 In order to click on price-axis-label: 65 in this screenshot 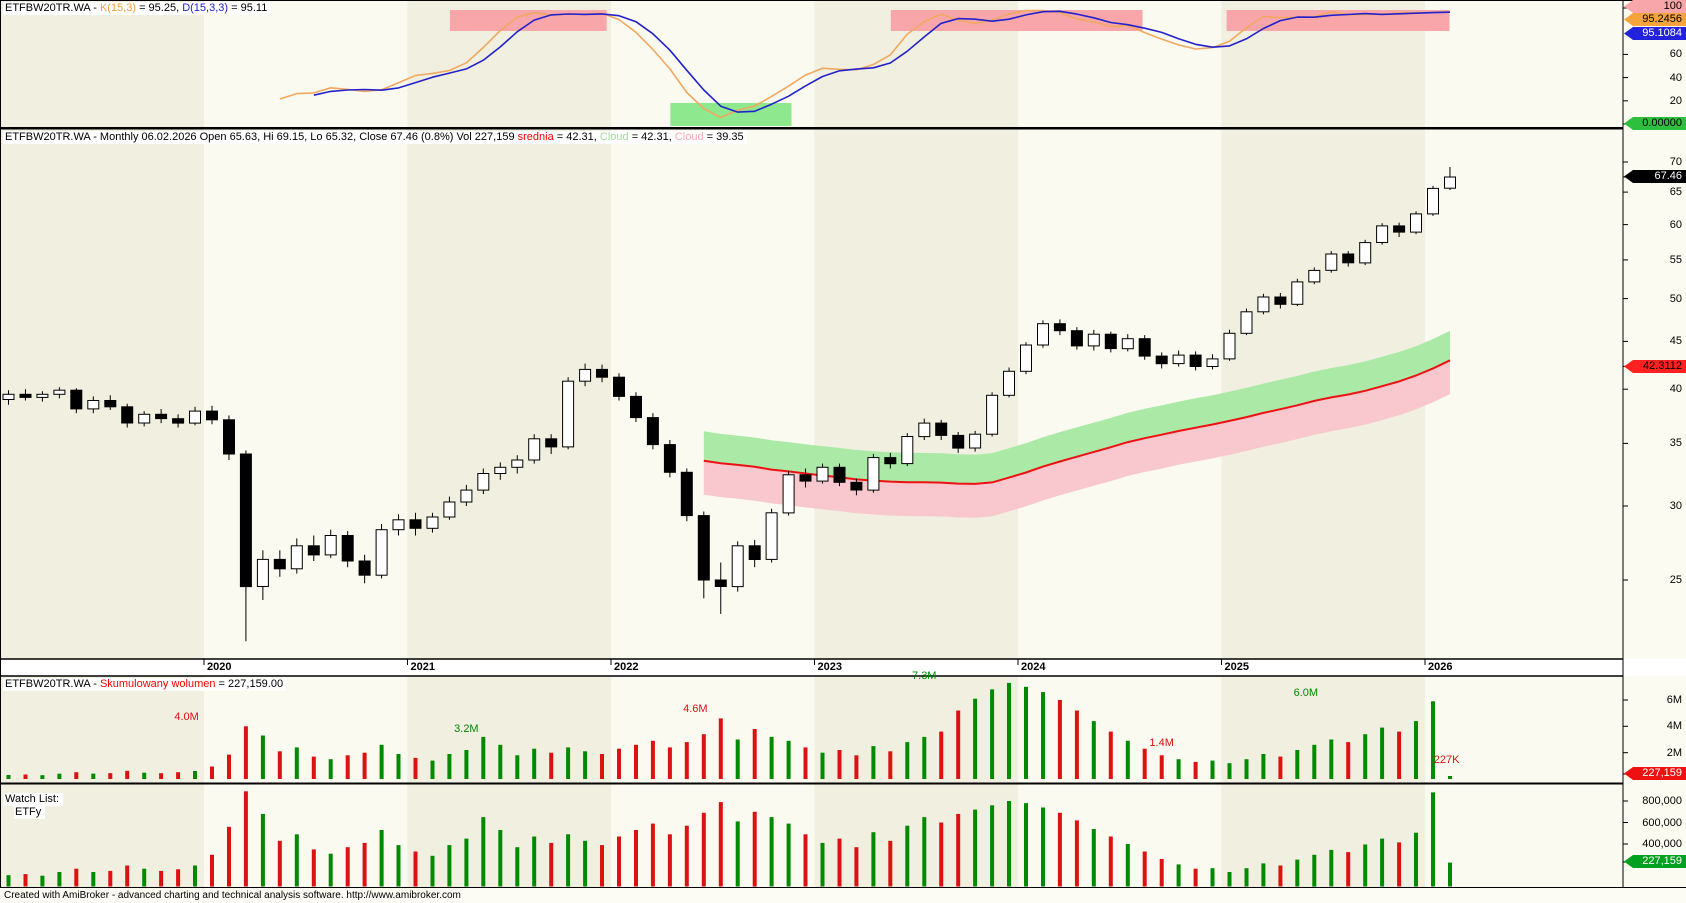, I will do `click(1675, 192)`.